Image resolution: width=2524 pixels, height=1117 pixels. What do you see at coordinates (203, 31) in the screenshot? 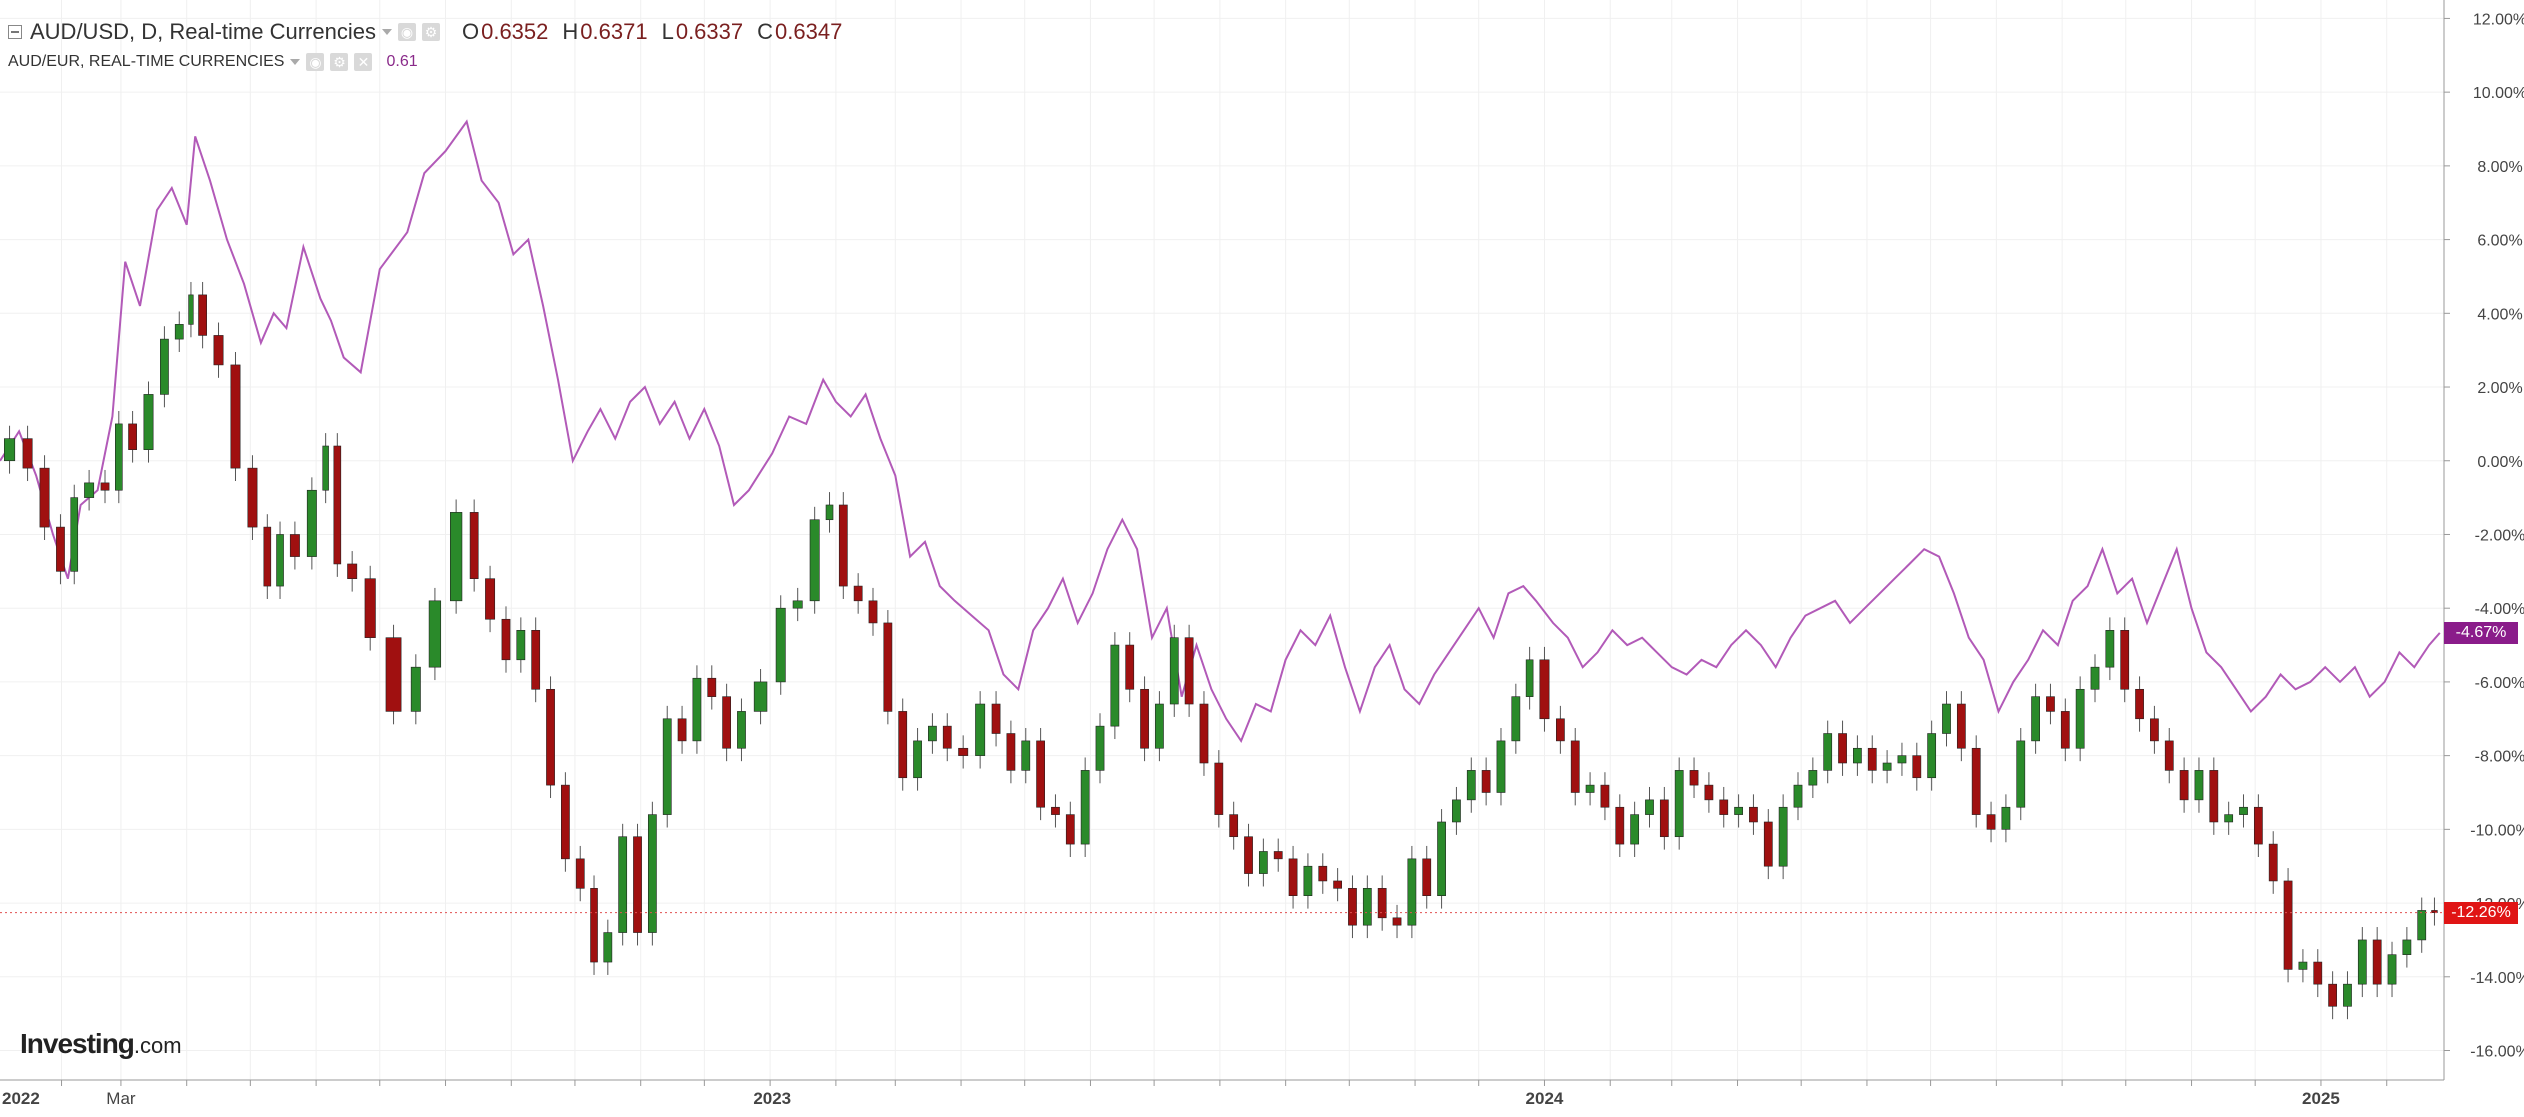
I see `main-series-title: AUD/USD, D, Real-time Currencies` at bounding box center [203, 31].